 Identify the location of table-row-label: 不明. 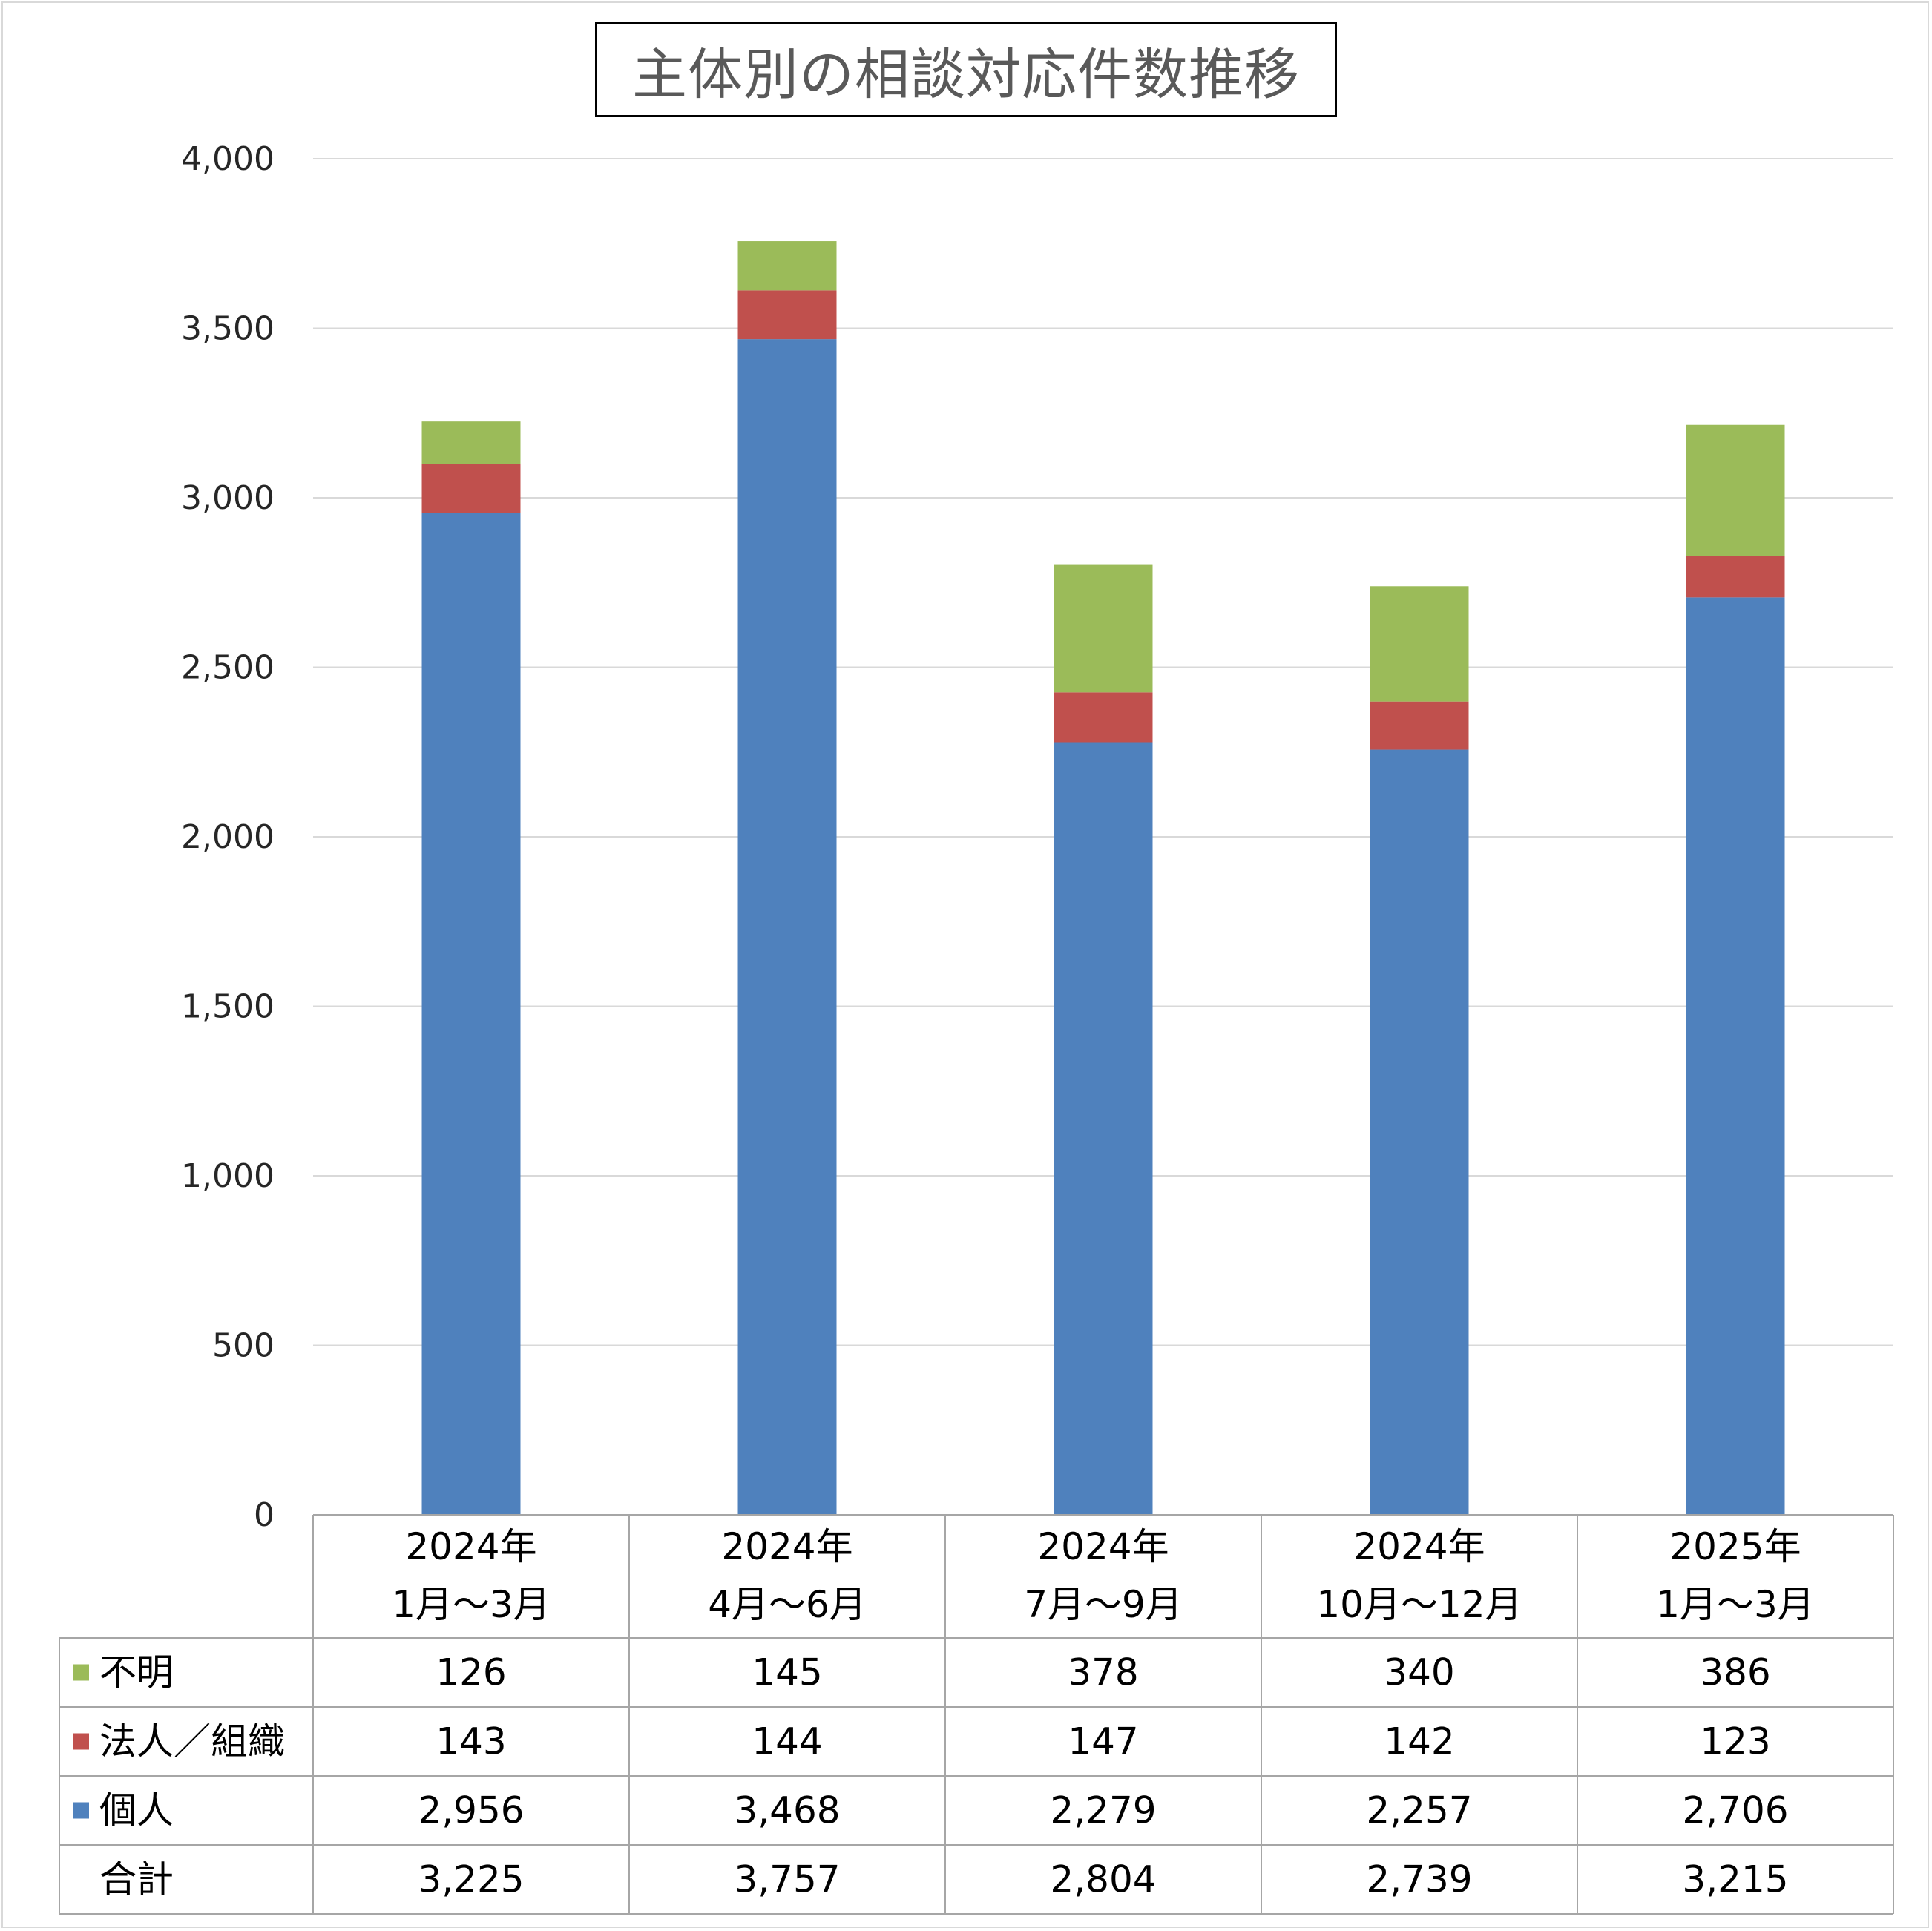
(136, 1672).